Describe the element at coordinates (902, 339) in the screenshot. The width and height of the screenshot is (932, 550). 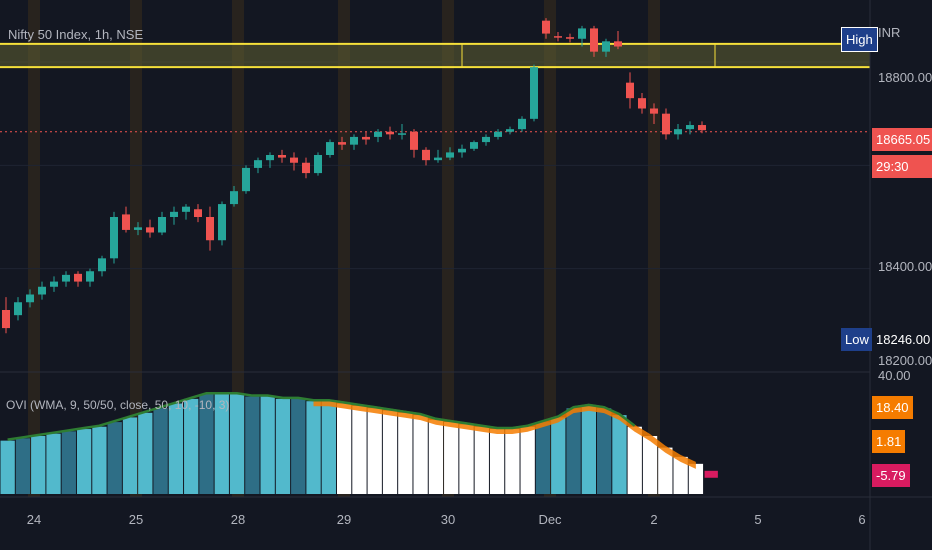
I see `low-value: 18246.00` at that location.